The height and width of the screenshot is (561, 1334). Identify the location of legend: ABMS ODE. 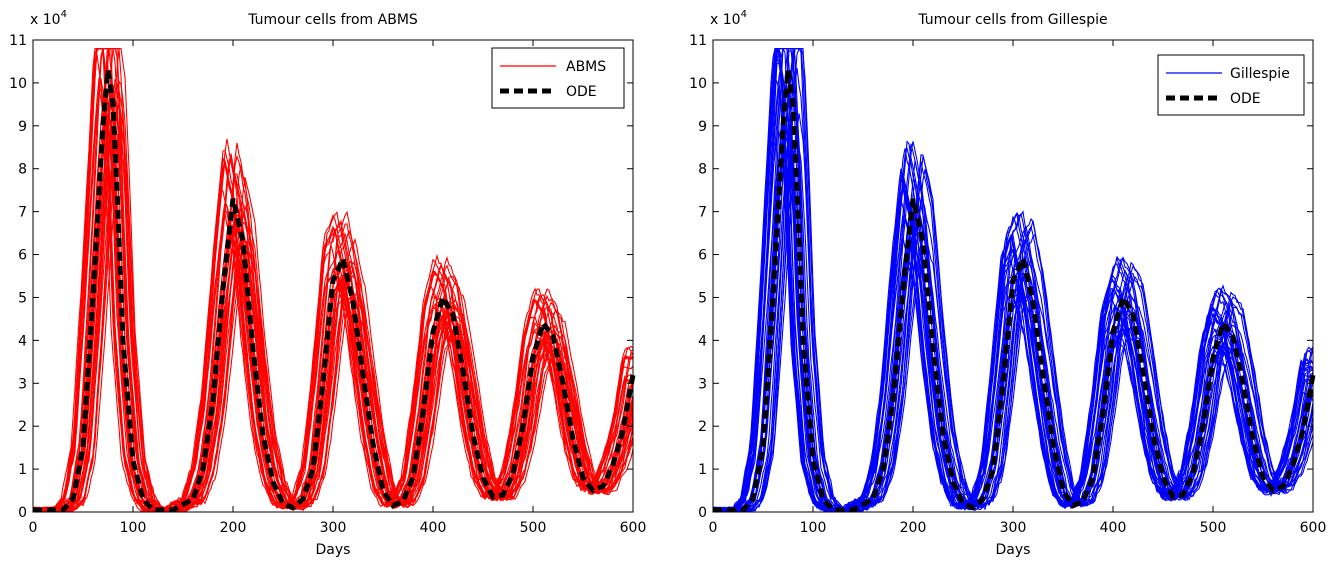
(558, 78).